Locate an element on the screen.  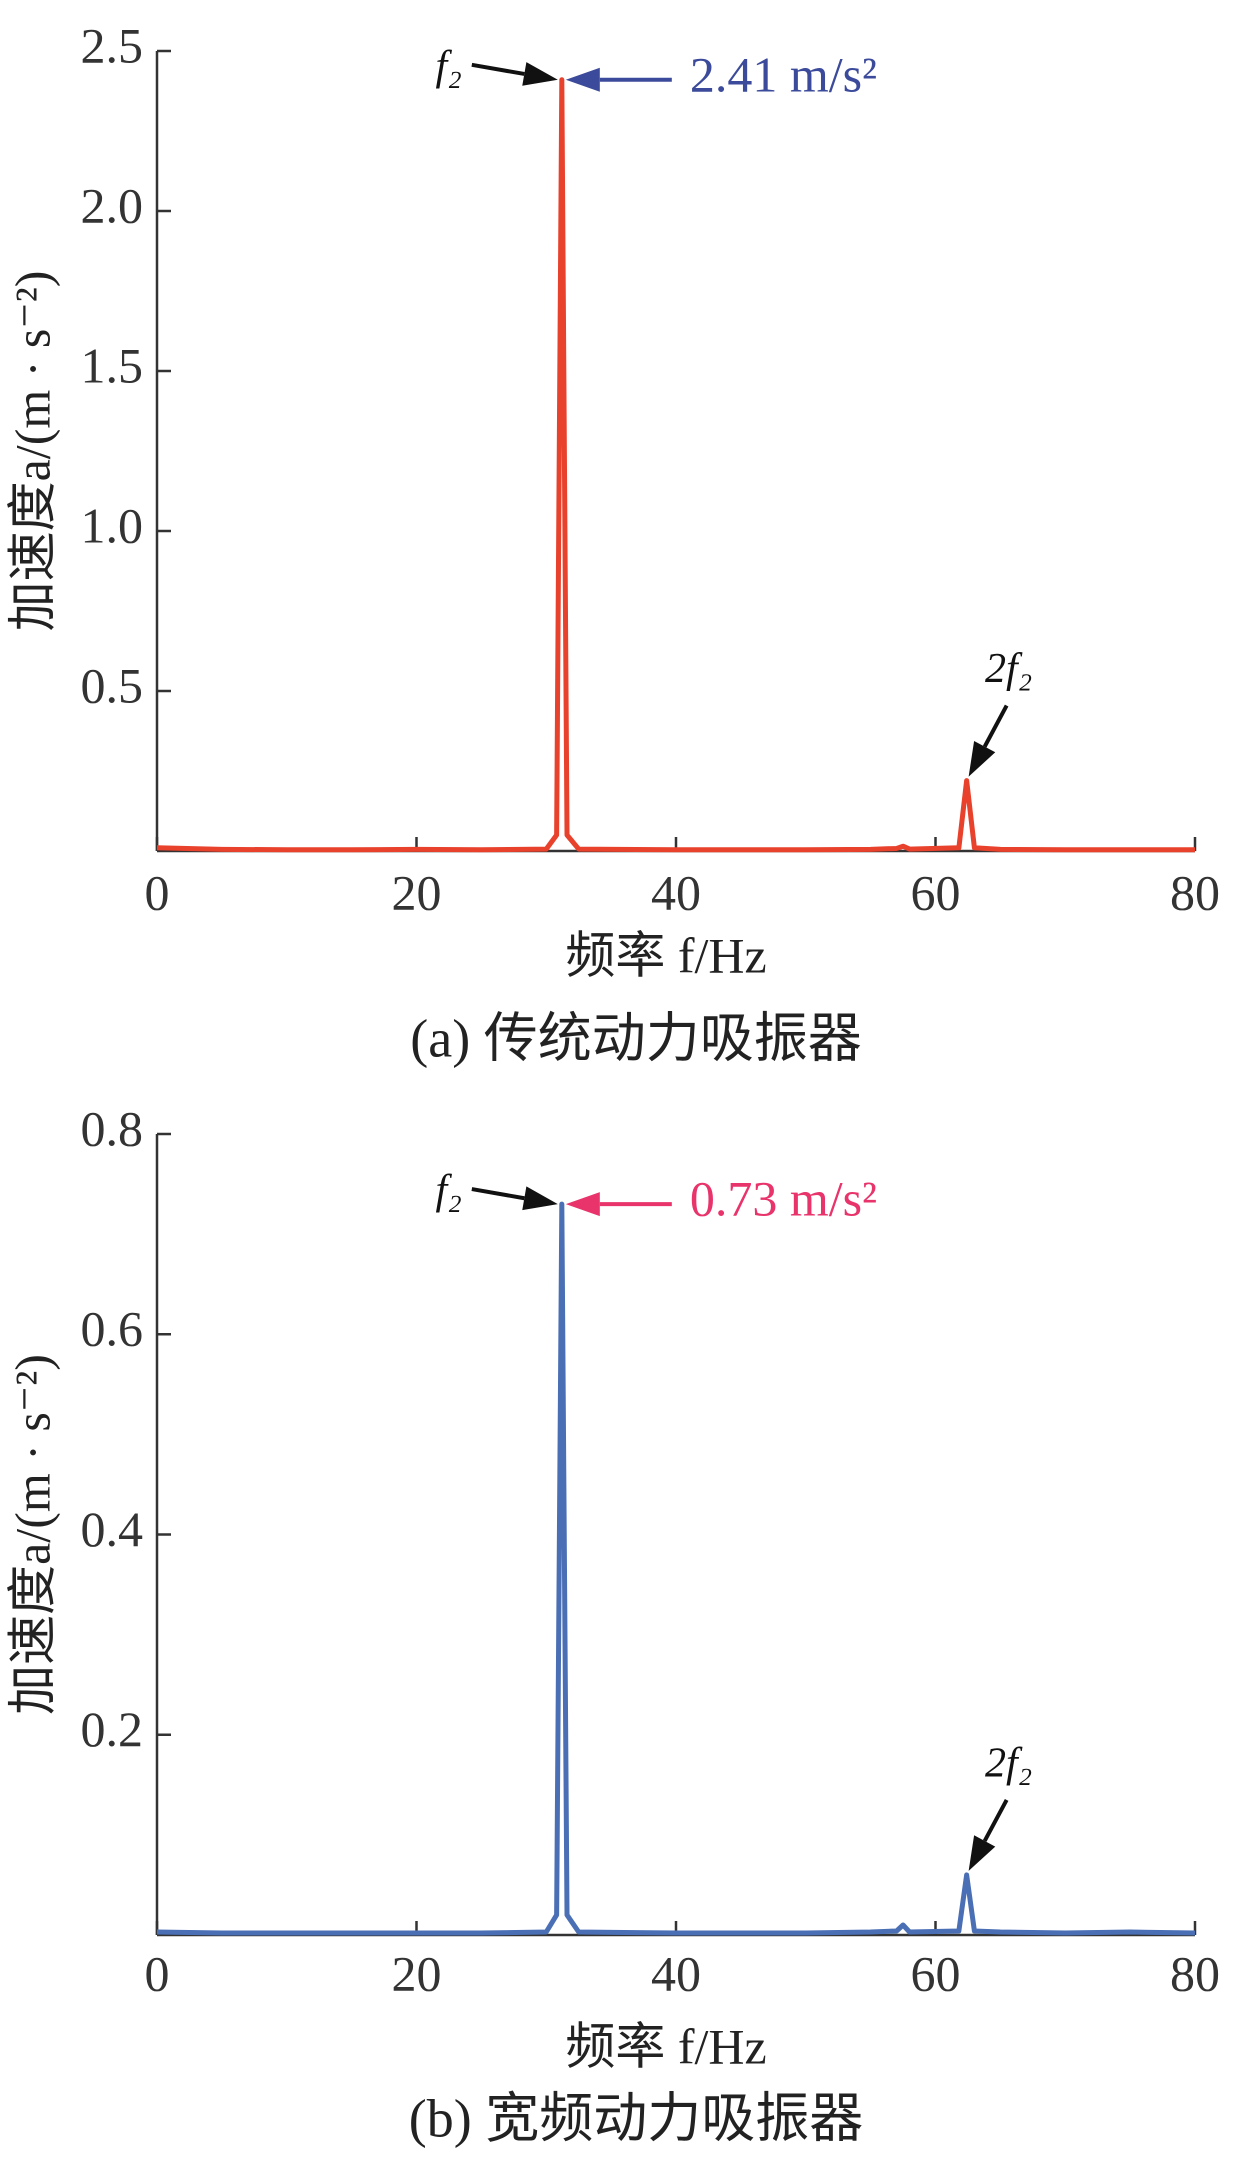
peak-value-label: 2.41 m/s² is located at coordinates (783, 74).